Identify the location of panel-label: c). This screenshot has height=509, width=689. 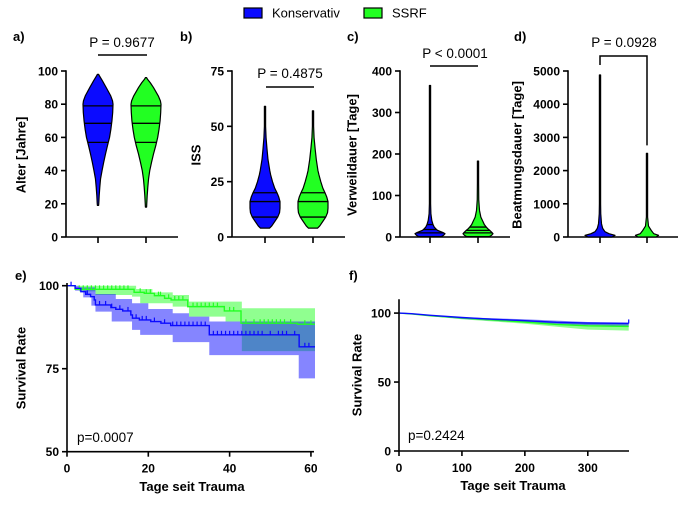
(353, 36).